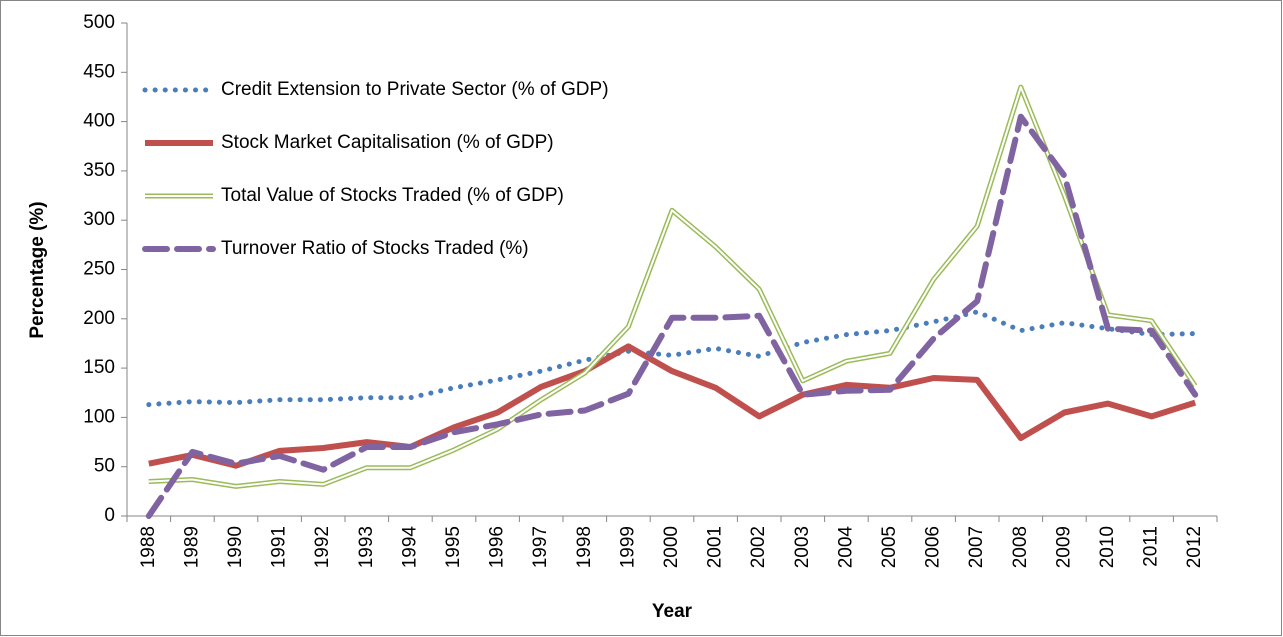 Image resolution: width=1283 pixels, height=637 pixels. I want to click on legend-label: Stock Market Capitalisation (% of GDP), so click(387, 142).